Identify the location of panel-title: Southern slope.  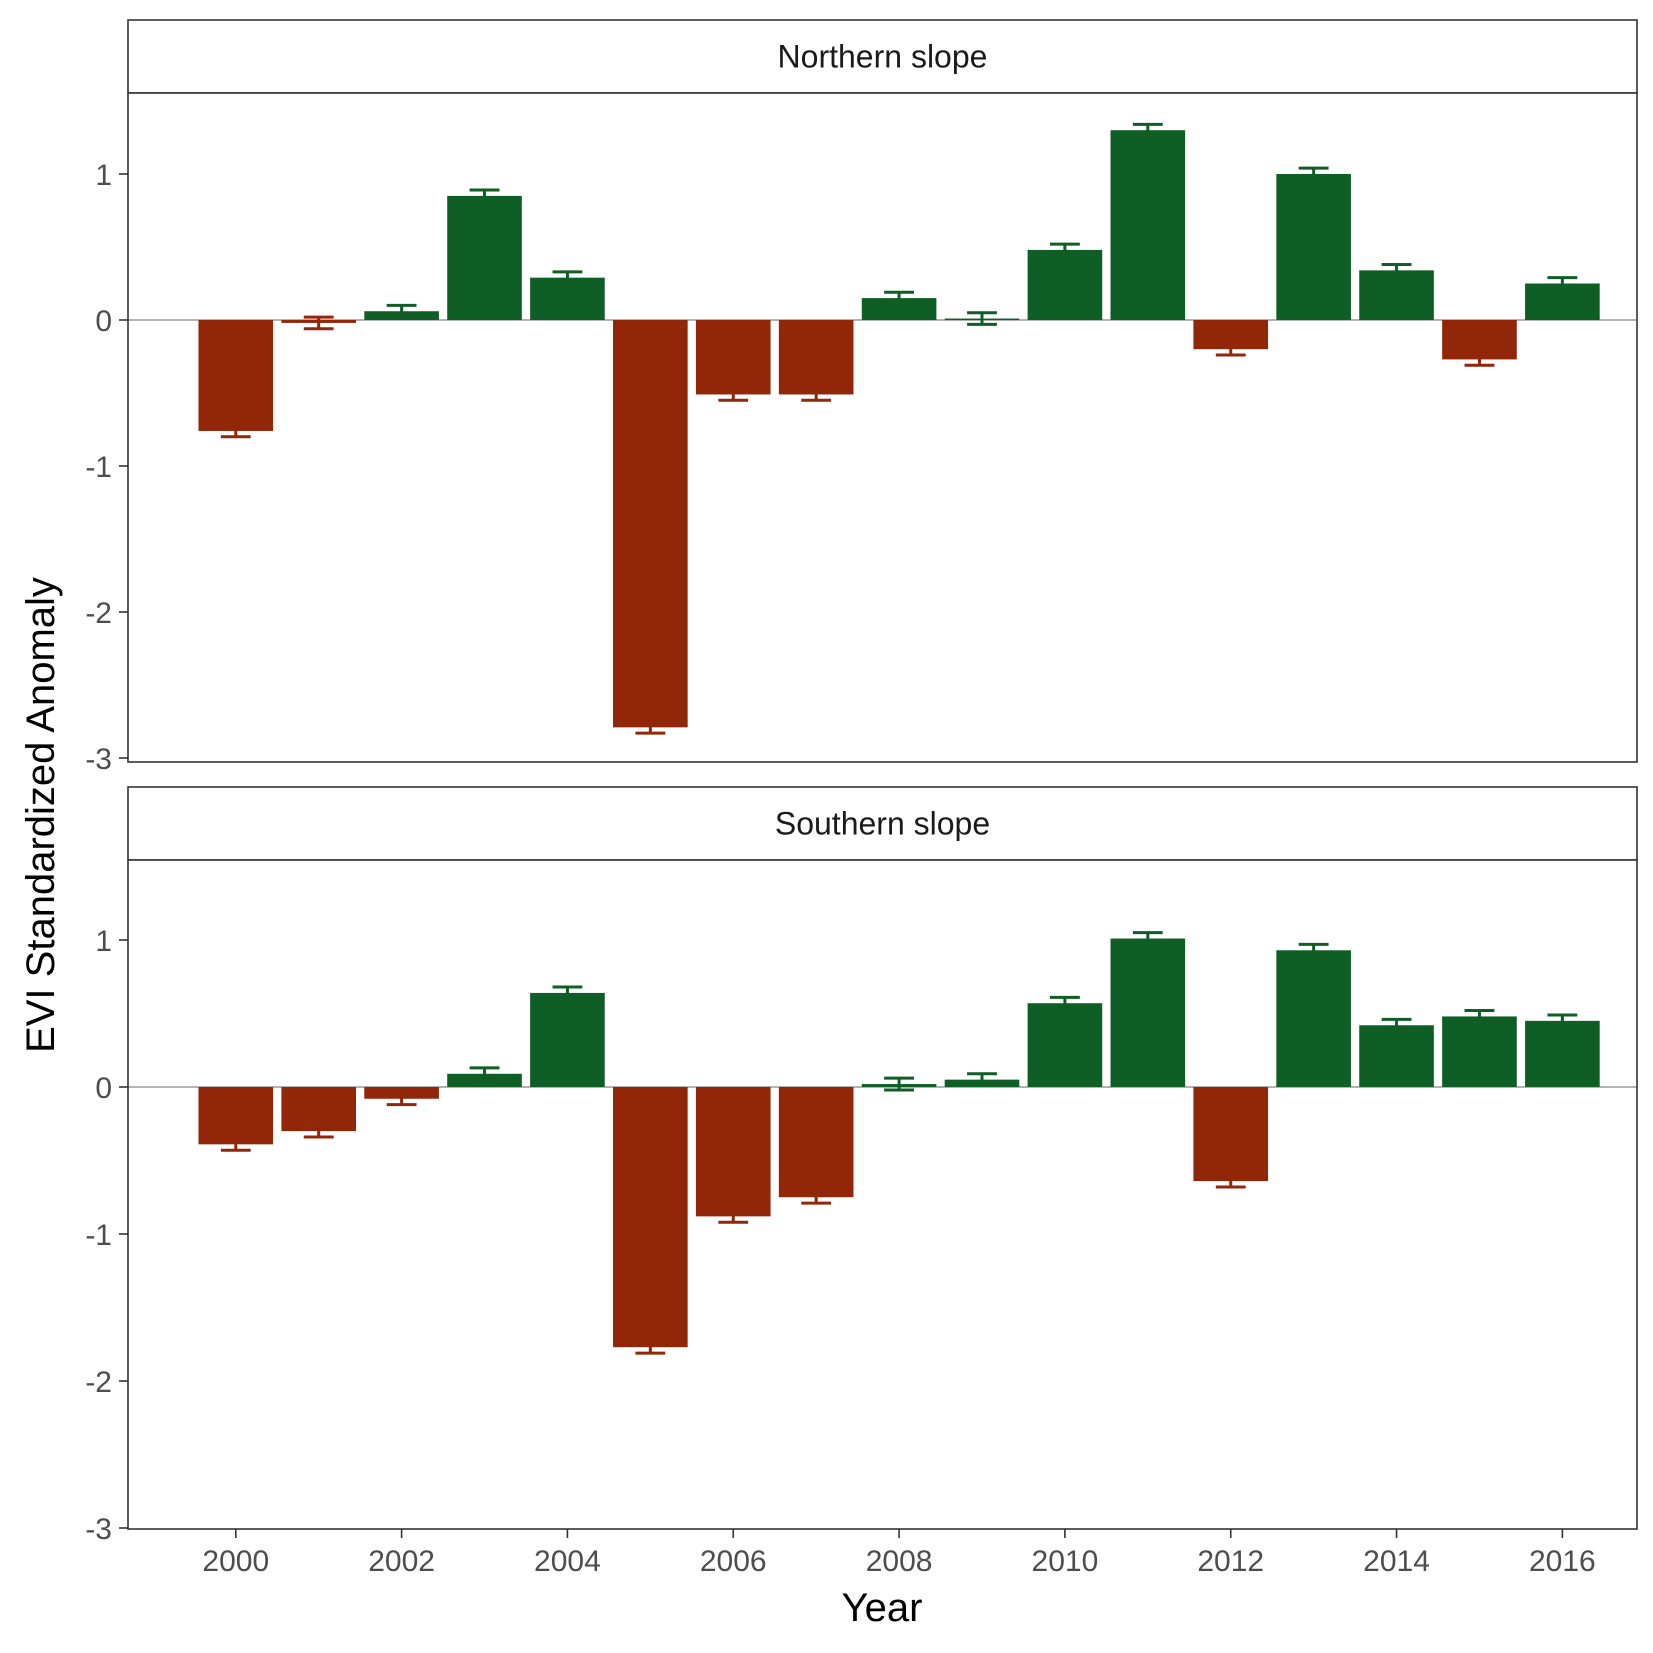
(882, 824).